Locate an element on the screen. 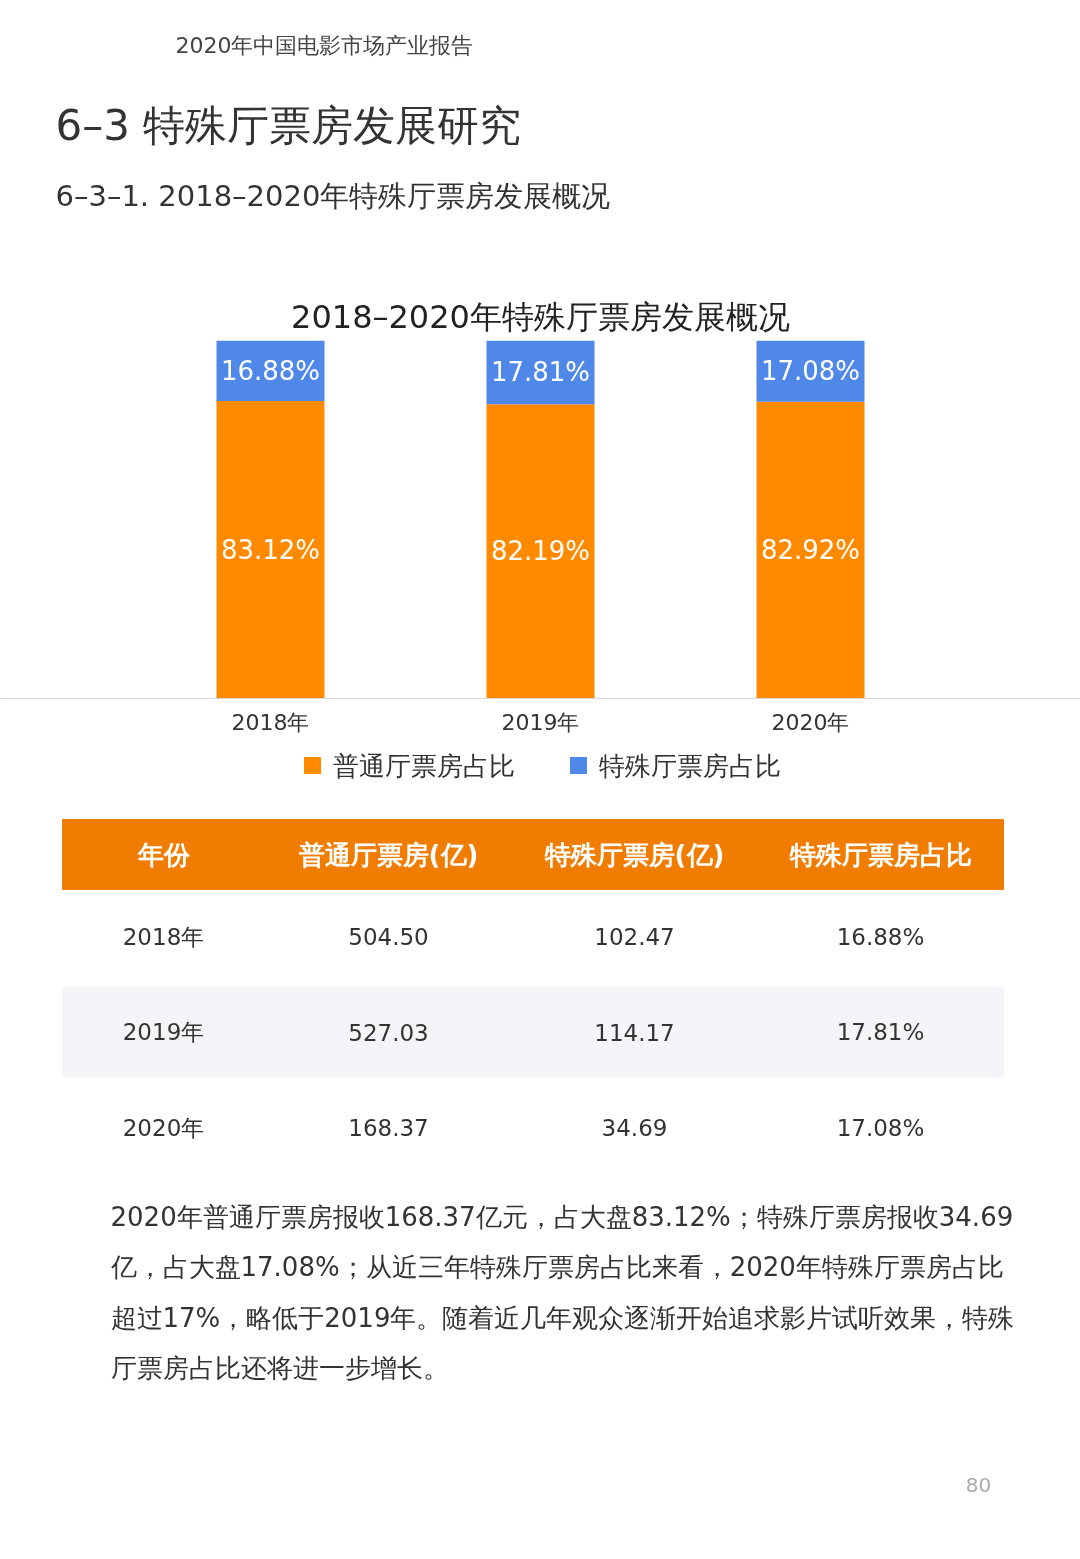 The width and height of the screenshot is (1080, 1559). x-tick-label: 2018年 is located at coordinates (270, 722).